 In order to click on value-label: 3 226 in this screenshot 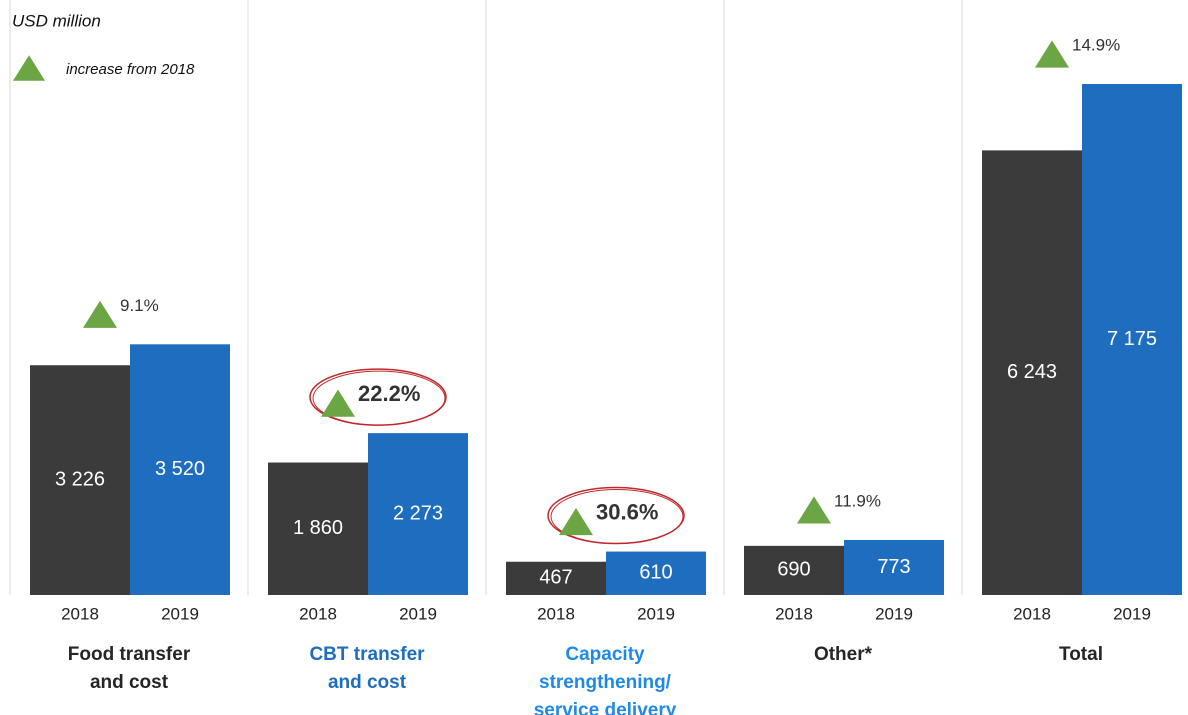, I will do `click(80, 479)`.